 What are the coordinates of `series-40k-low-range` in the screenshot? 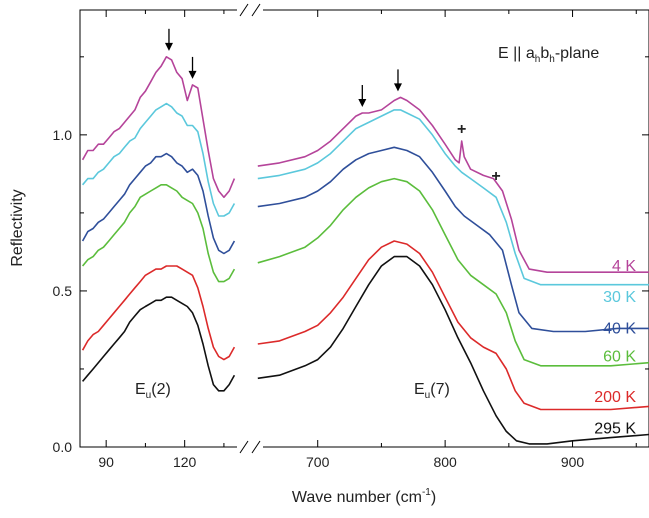 It's located at (158, 203).